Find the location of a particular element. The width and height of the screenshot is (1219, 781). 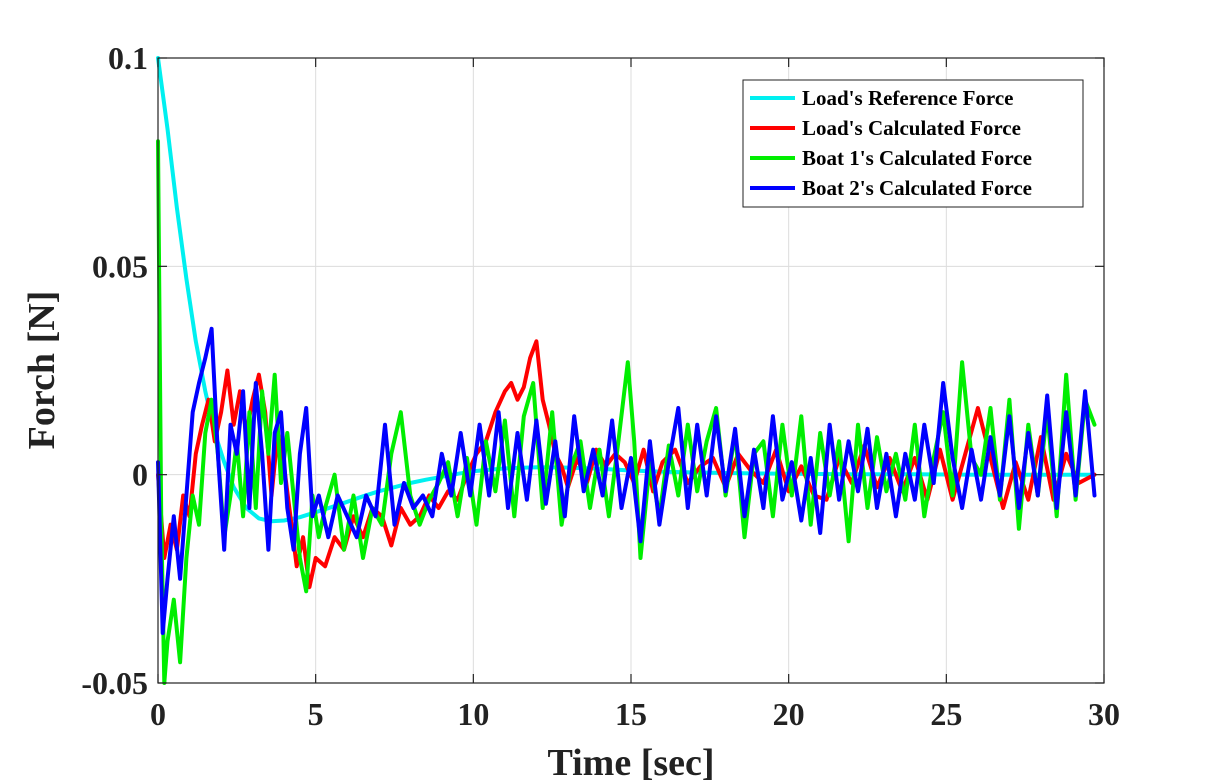

legend-label-reference: Load's Reference Force is located at coordinates (908, 98).